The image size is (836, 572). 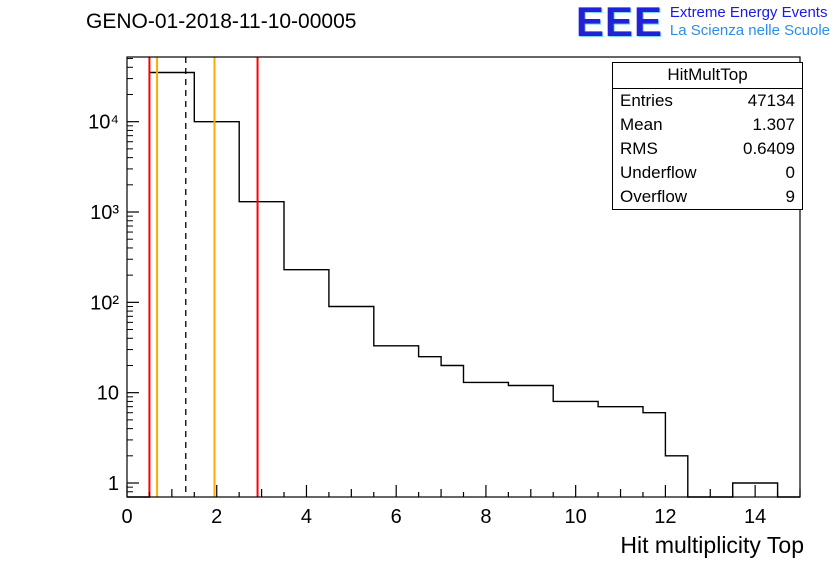 I want to click on x-tick-label: 4, so click(x=306, y=517).